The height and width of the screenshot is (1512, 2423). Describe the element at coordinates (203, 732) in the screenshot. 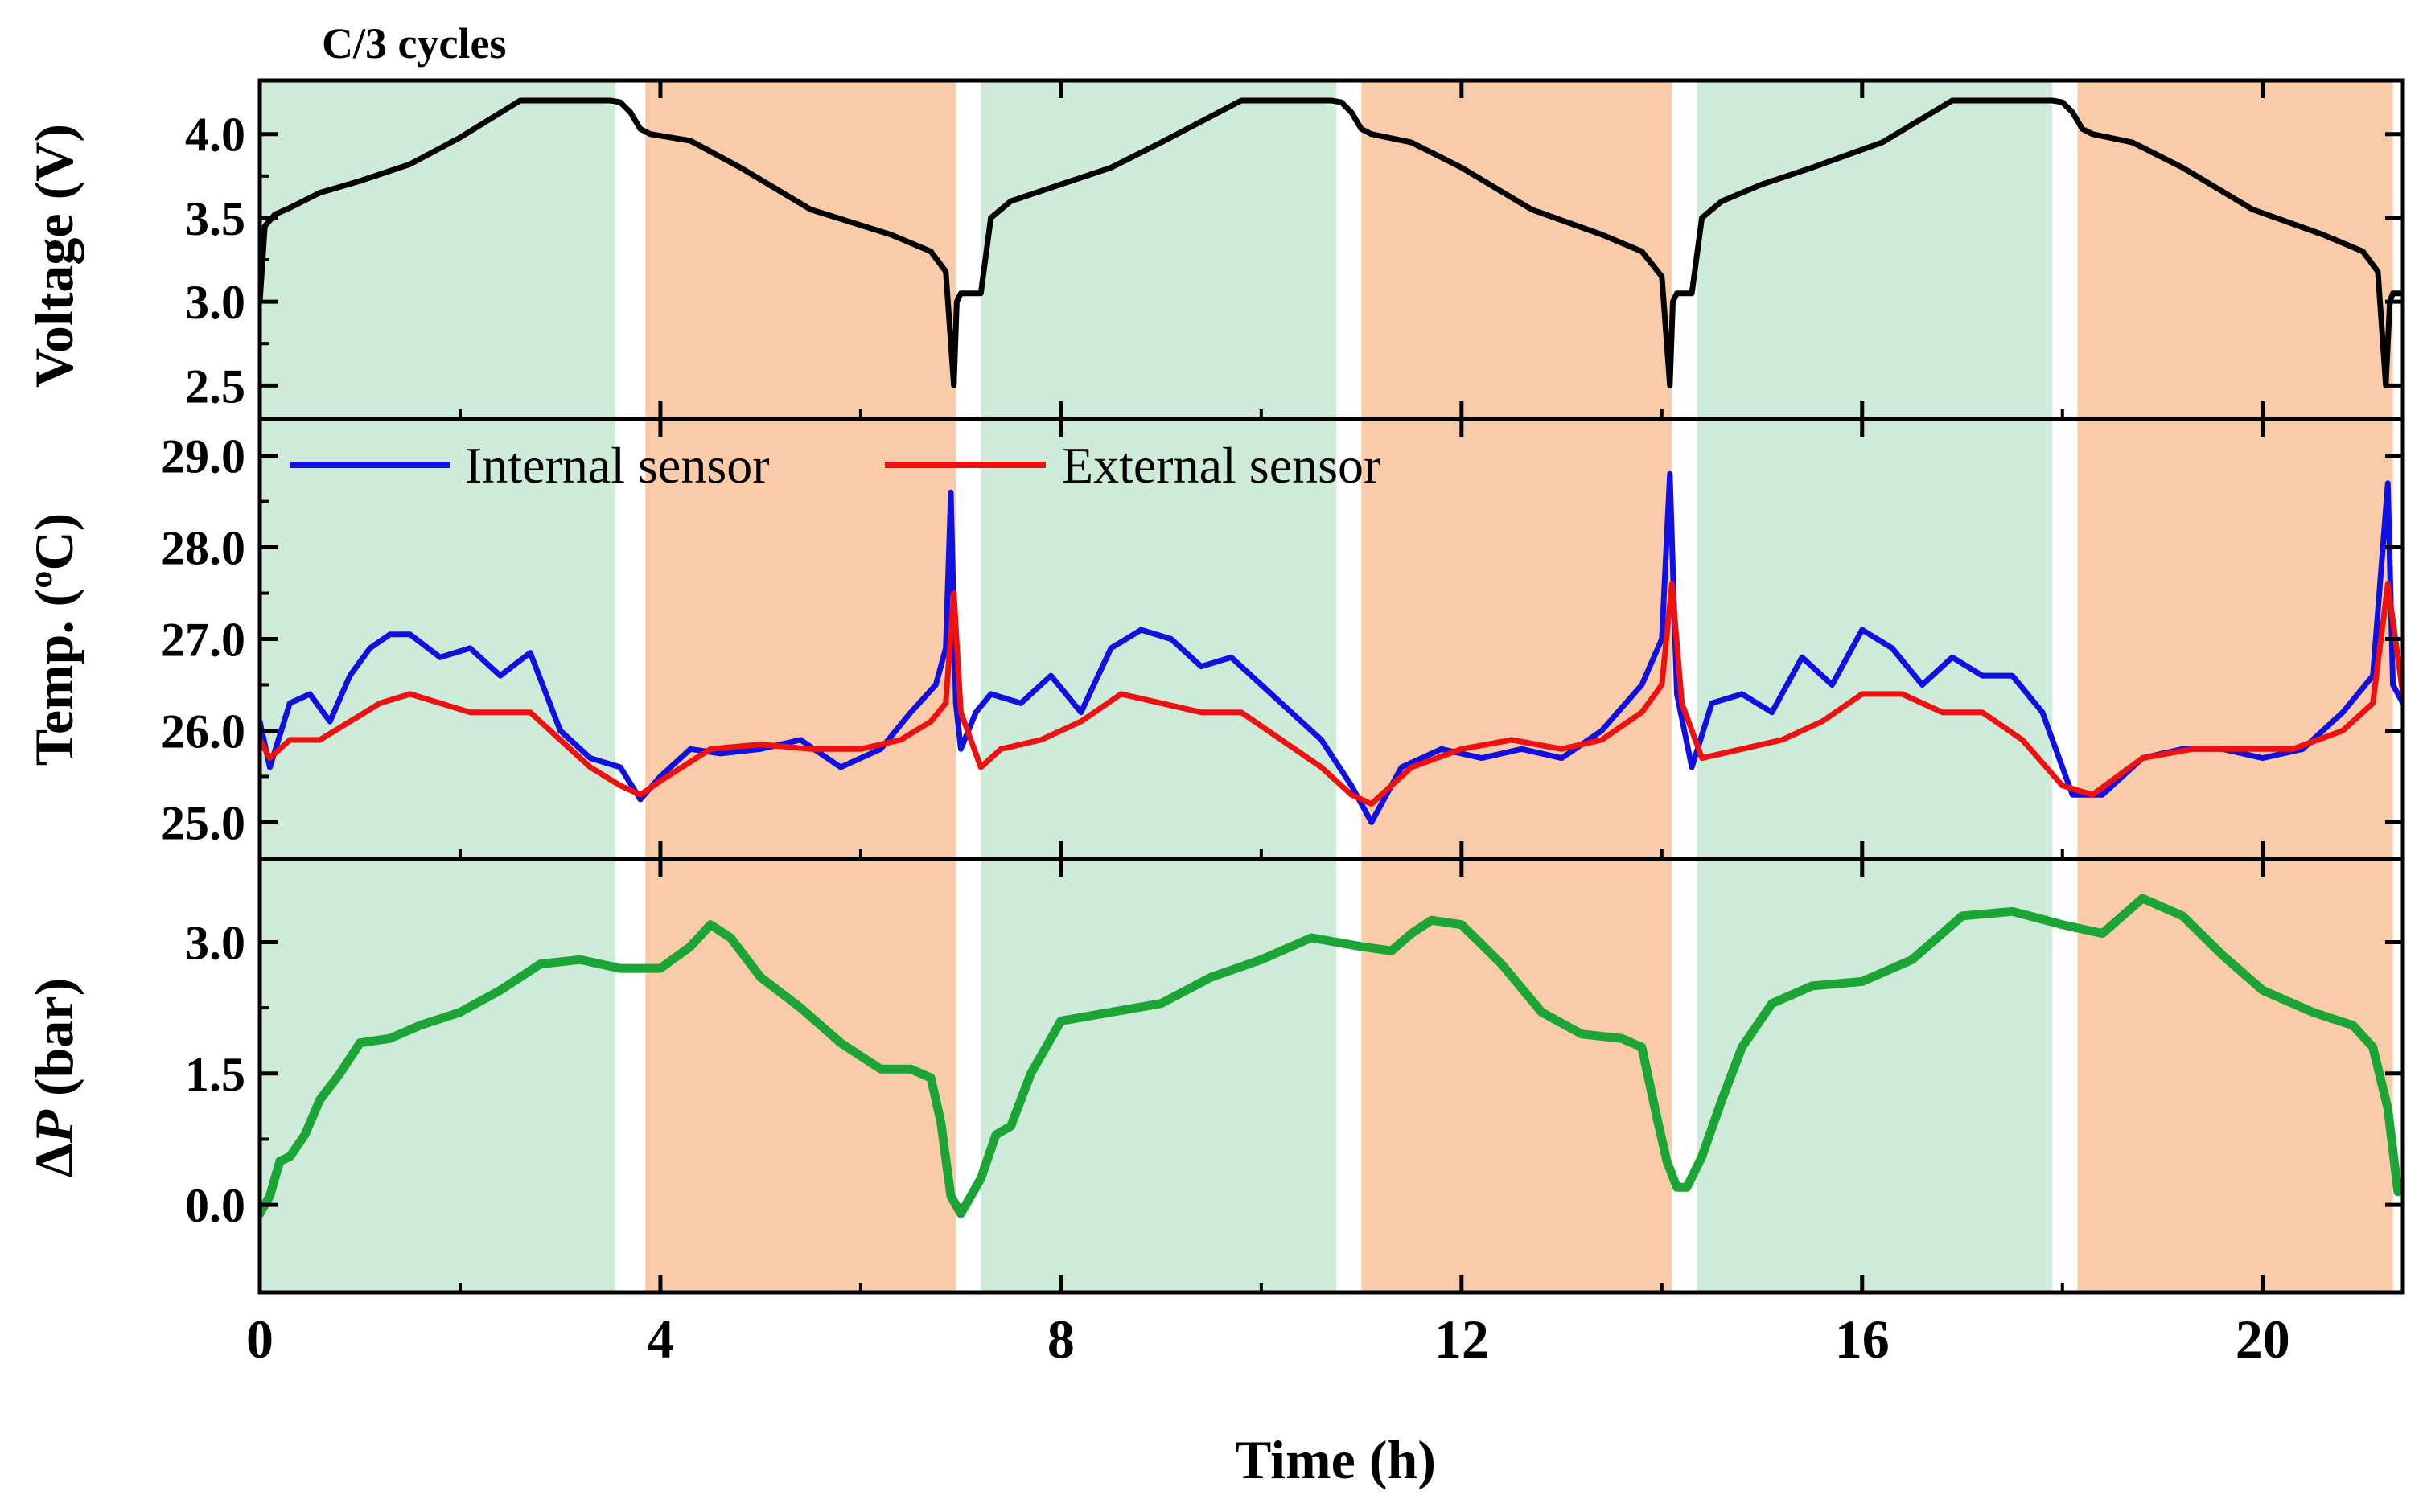

I see `y-tick-label-temperature-1: 26.0` at that location.